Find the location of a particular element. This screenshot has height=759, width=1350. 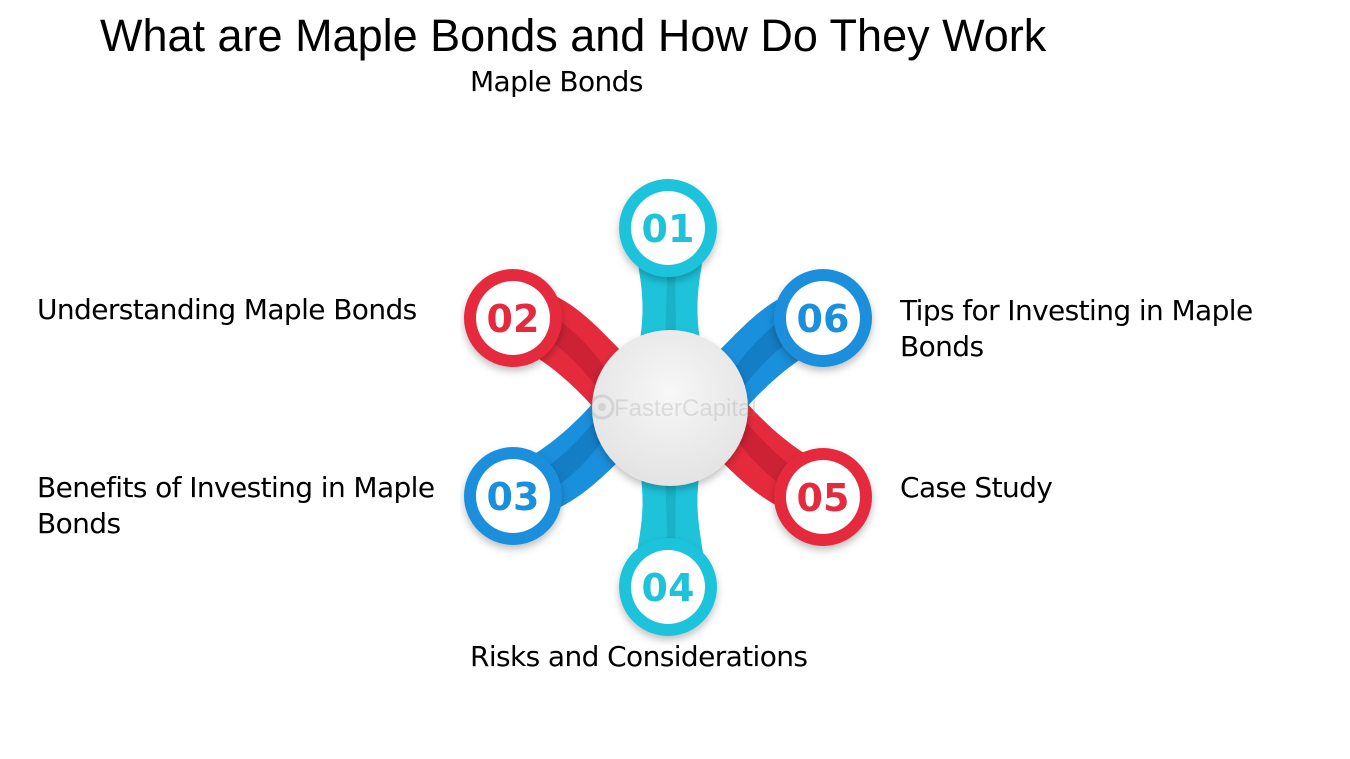

step-1-label: Maple Bonds is located at coordinates (556, 81).